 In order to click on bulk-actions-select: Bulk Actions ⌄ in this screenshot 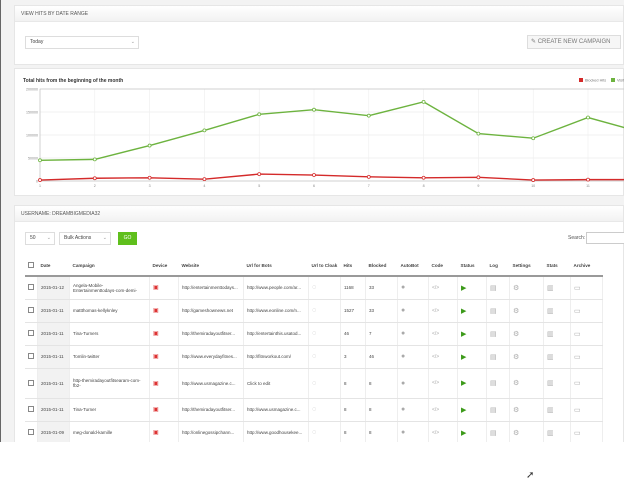, I will do `click(85, 238)`.